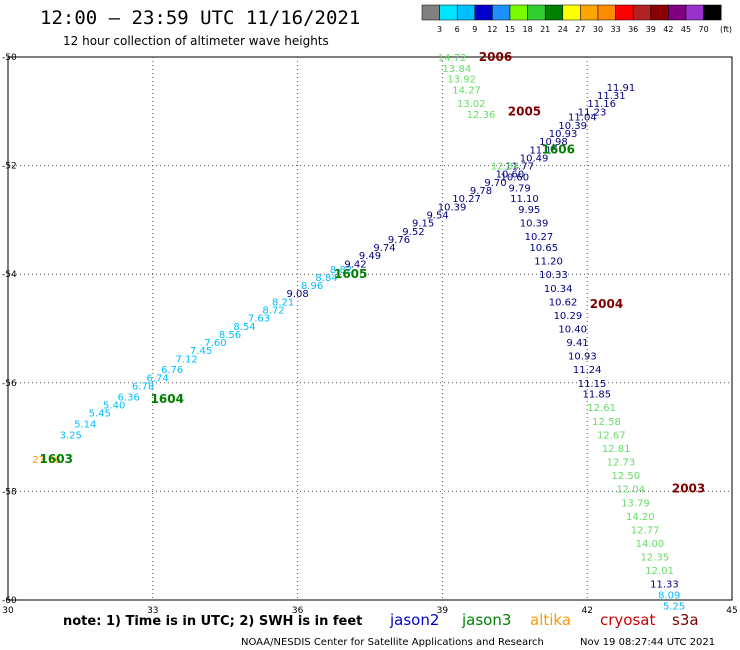 The width and height of the screenshot is (740, 650). Describe the element at coordinates (9, 167) in the screenshot. I see `y-tick-label: -52` at that location.